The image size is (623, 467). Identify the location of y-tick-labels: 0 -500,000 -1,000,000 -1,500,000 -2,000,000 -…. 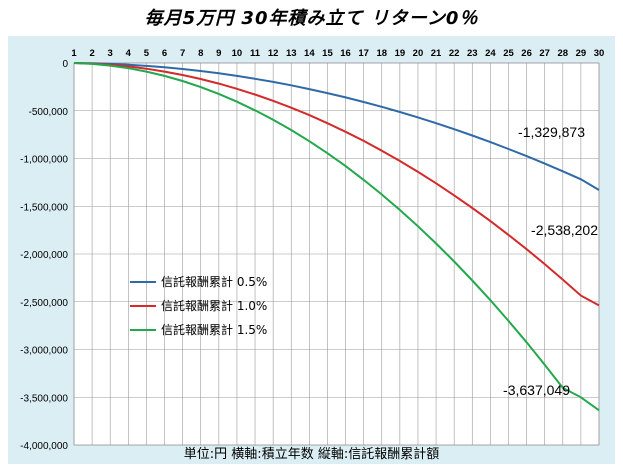
(44, 255).